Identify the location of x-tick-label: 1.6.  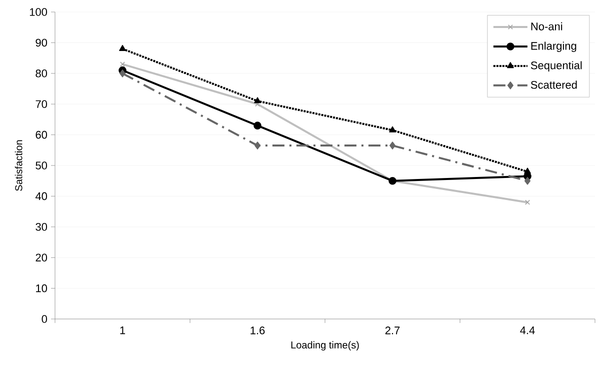
(257, 330).